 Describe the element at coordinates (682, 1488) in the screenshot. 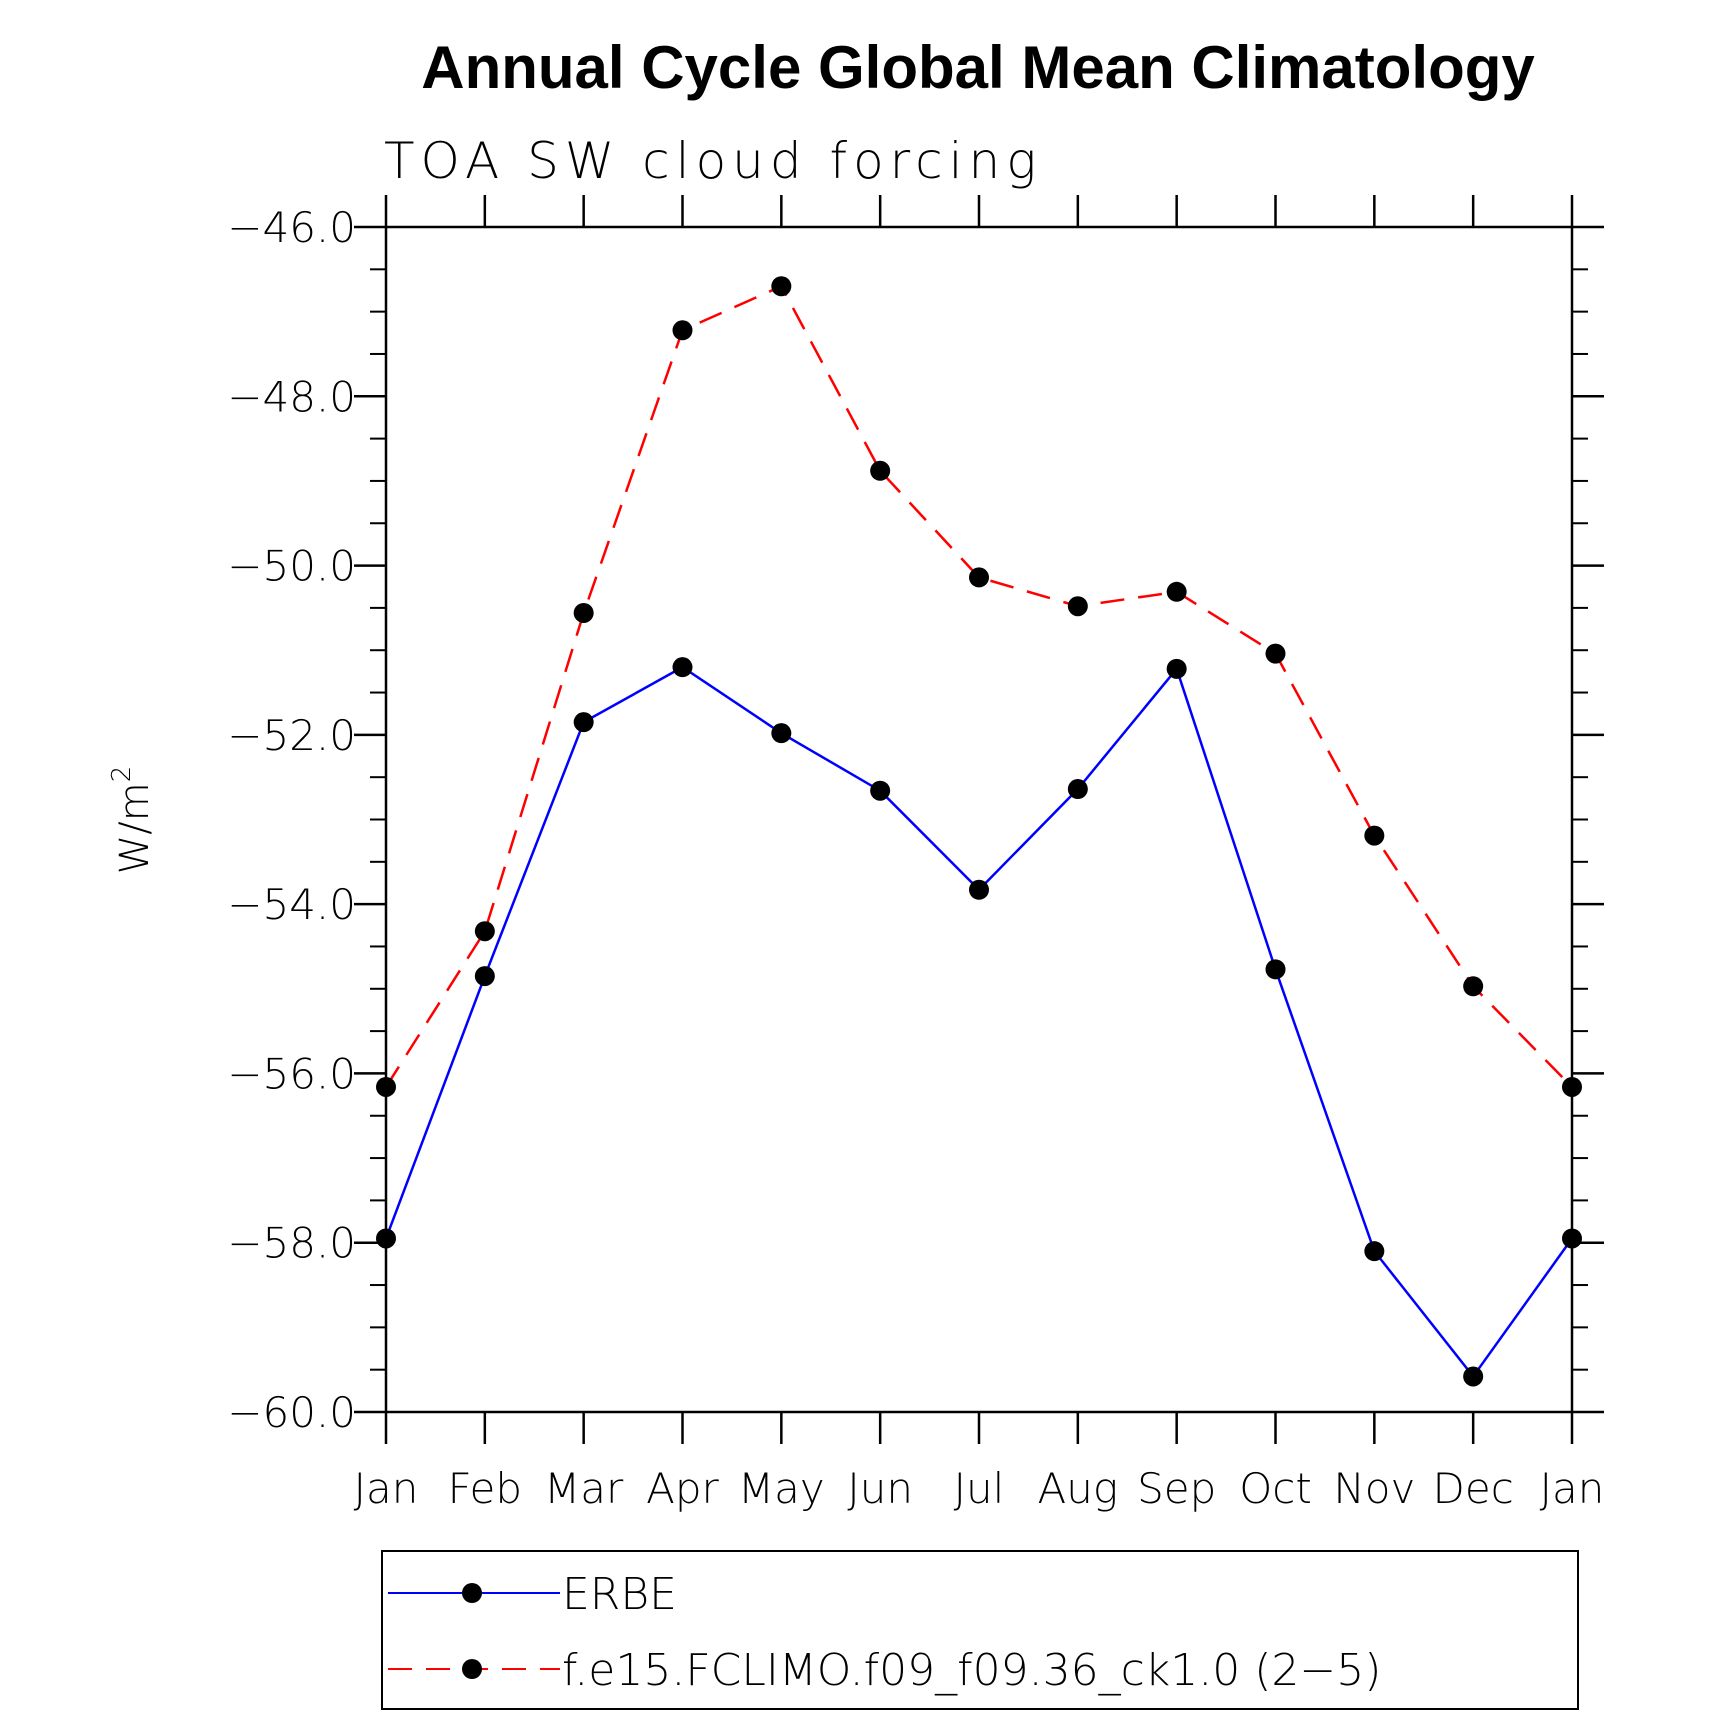

I see `x-tick-label: Apr` at that location.